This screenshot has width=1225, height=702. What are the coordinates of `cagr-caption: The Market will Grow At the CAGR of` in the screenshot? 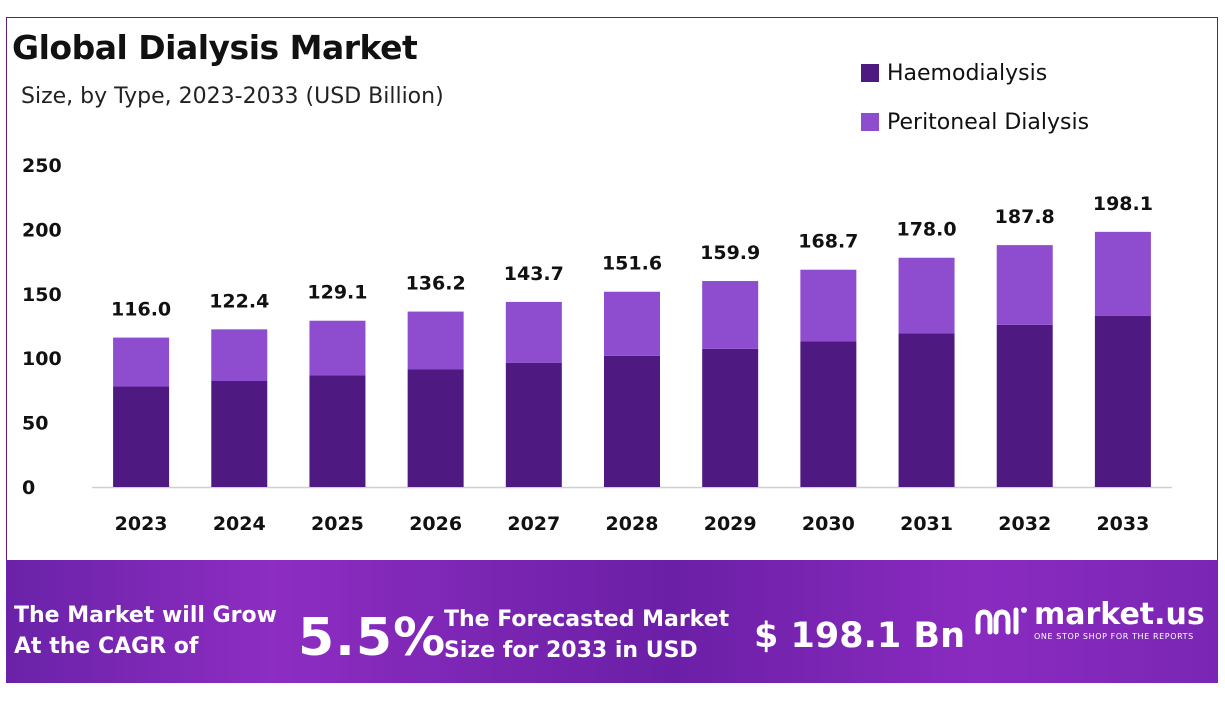 It's located at (145, 631).